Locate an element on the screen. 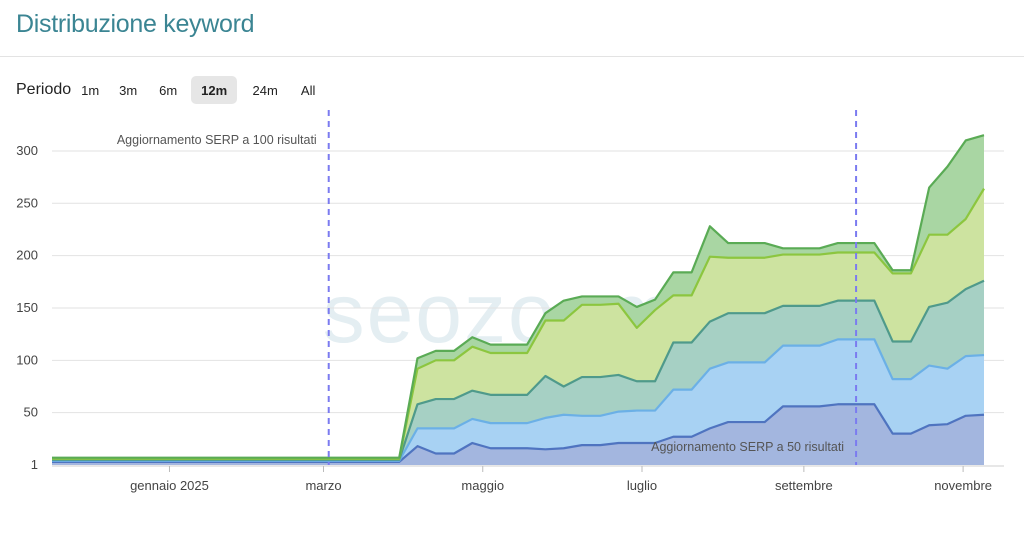 The image size is (1024, 533). x-tick-label: gennaio 2025 is located at coordinates (169, 485).